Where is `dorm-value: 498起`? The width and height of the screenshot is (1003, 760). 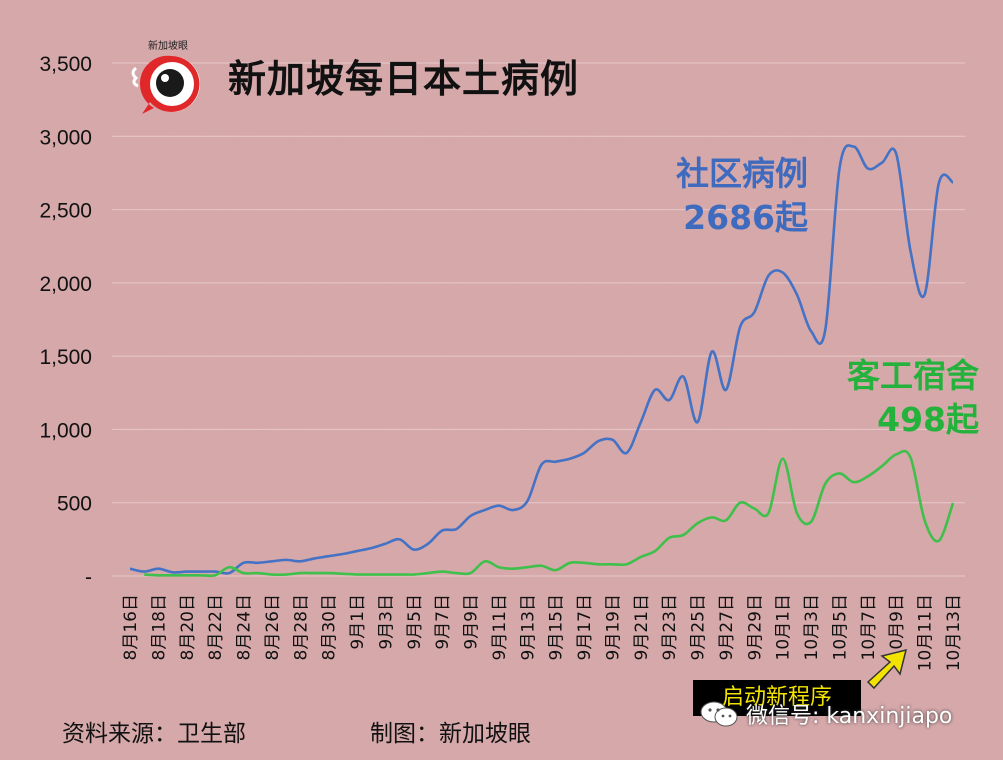
dorm-value: 498起 is located at coordinates (928, 419).